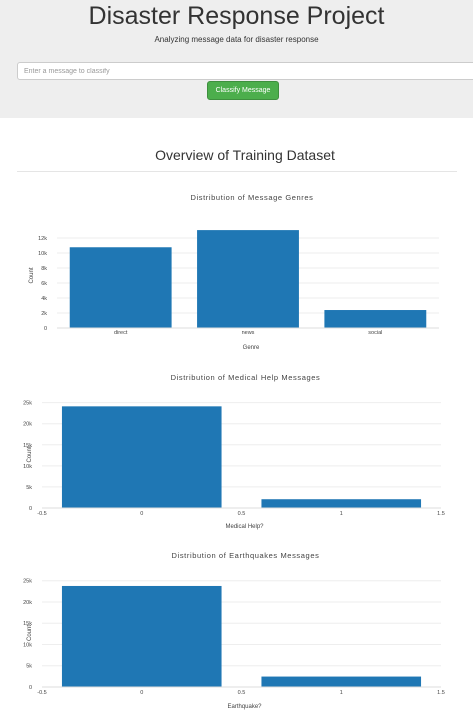 The image size is (473, 728). Describe the element at coordinates (246, 555) in the screenshot. I see `chart-title: Distribution of Earthquakes Messages` at that location.